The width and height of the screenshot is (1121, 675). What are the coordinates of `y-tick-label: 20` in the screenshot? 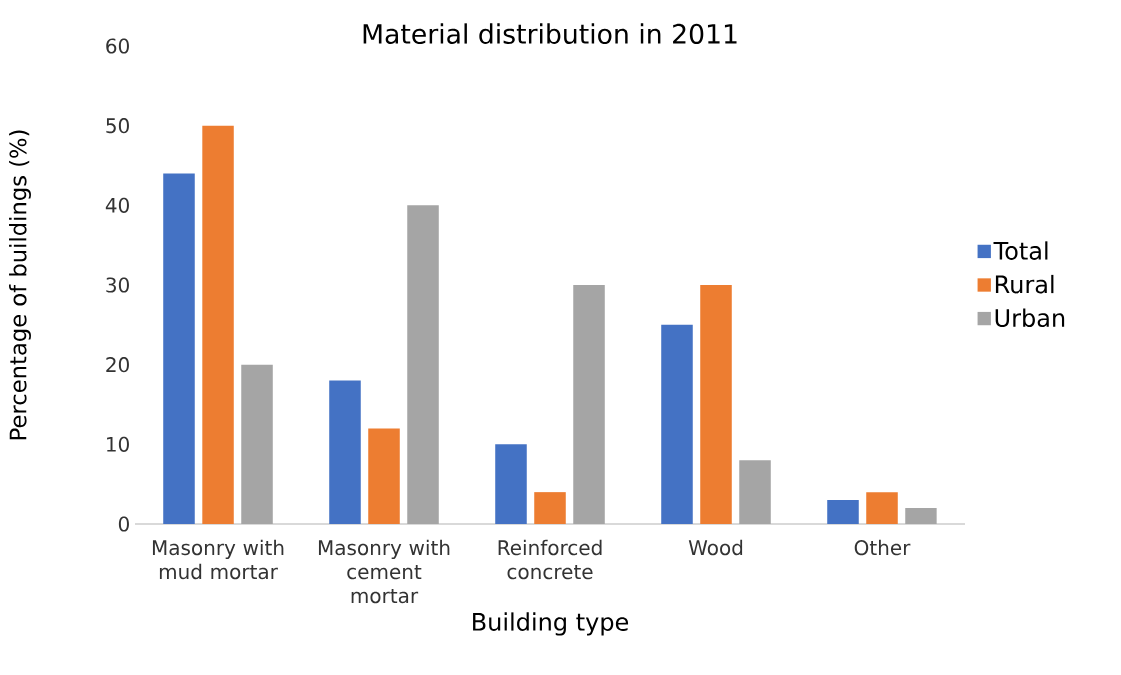 It's located at (117, 365).